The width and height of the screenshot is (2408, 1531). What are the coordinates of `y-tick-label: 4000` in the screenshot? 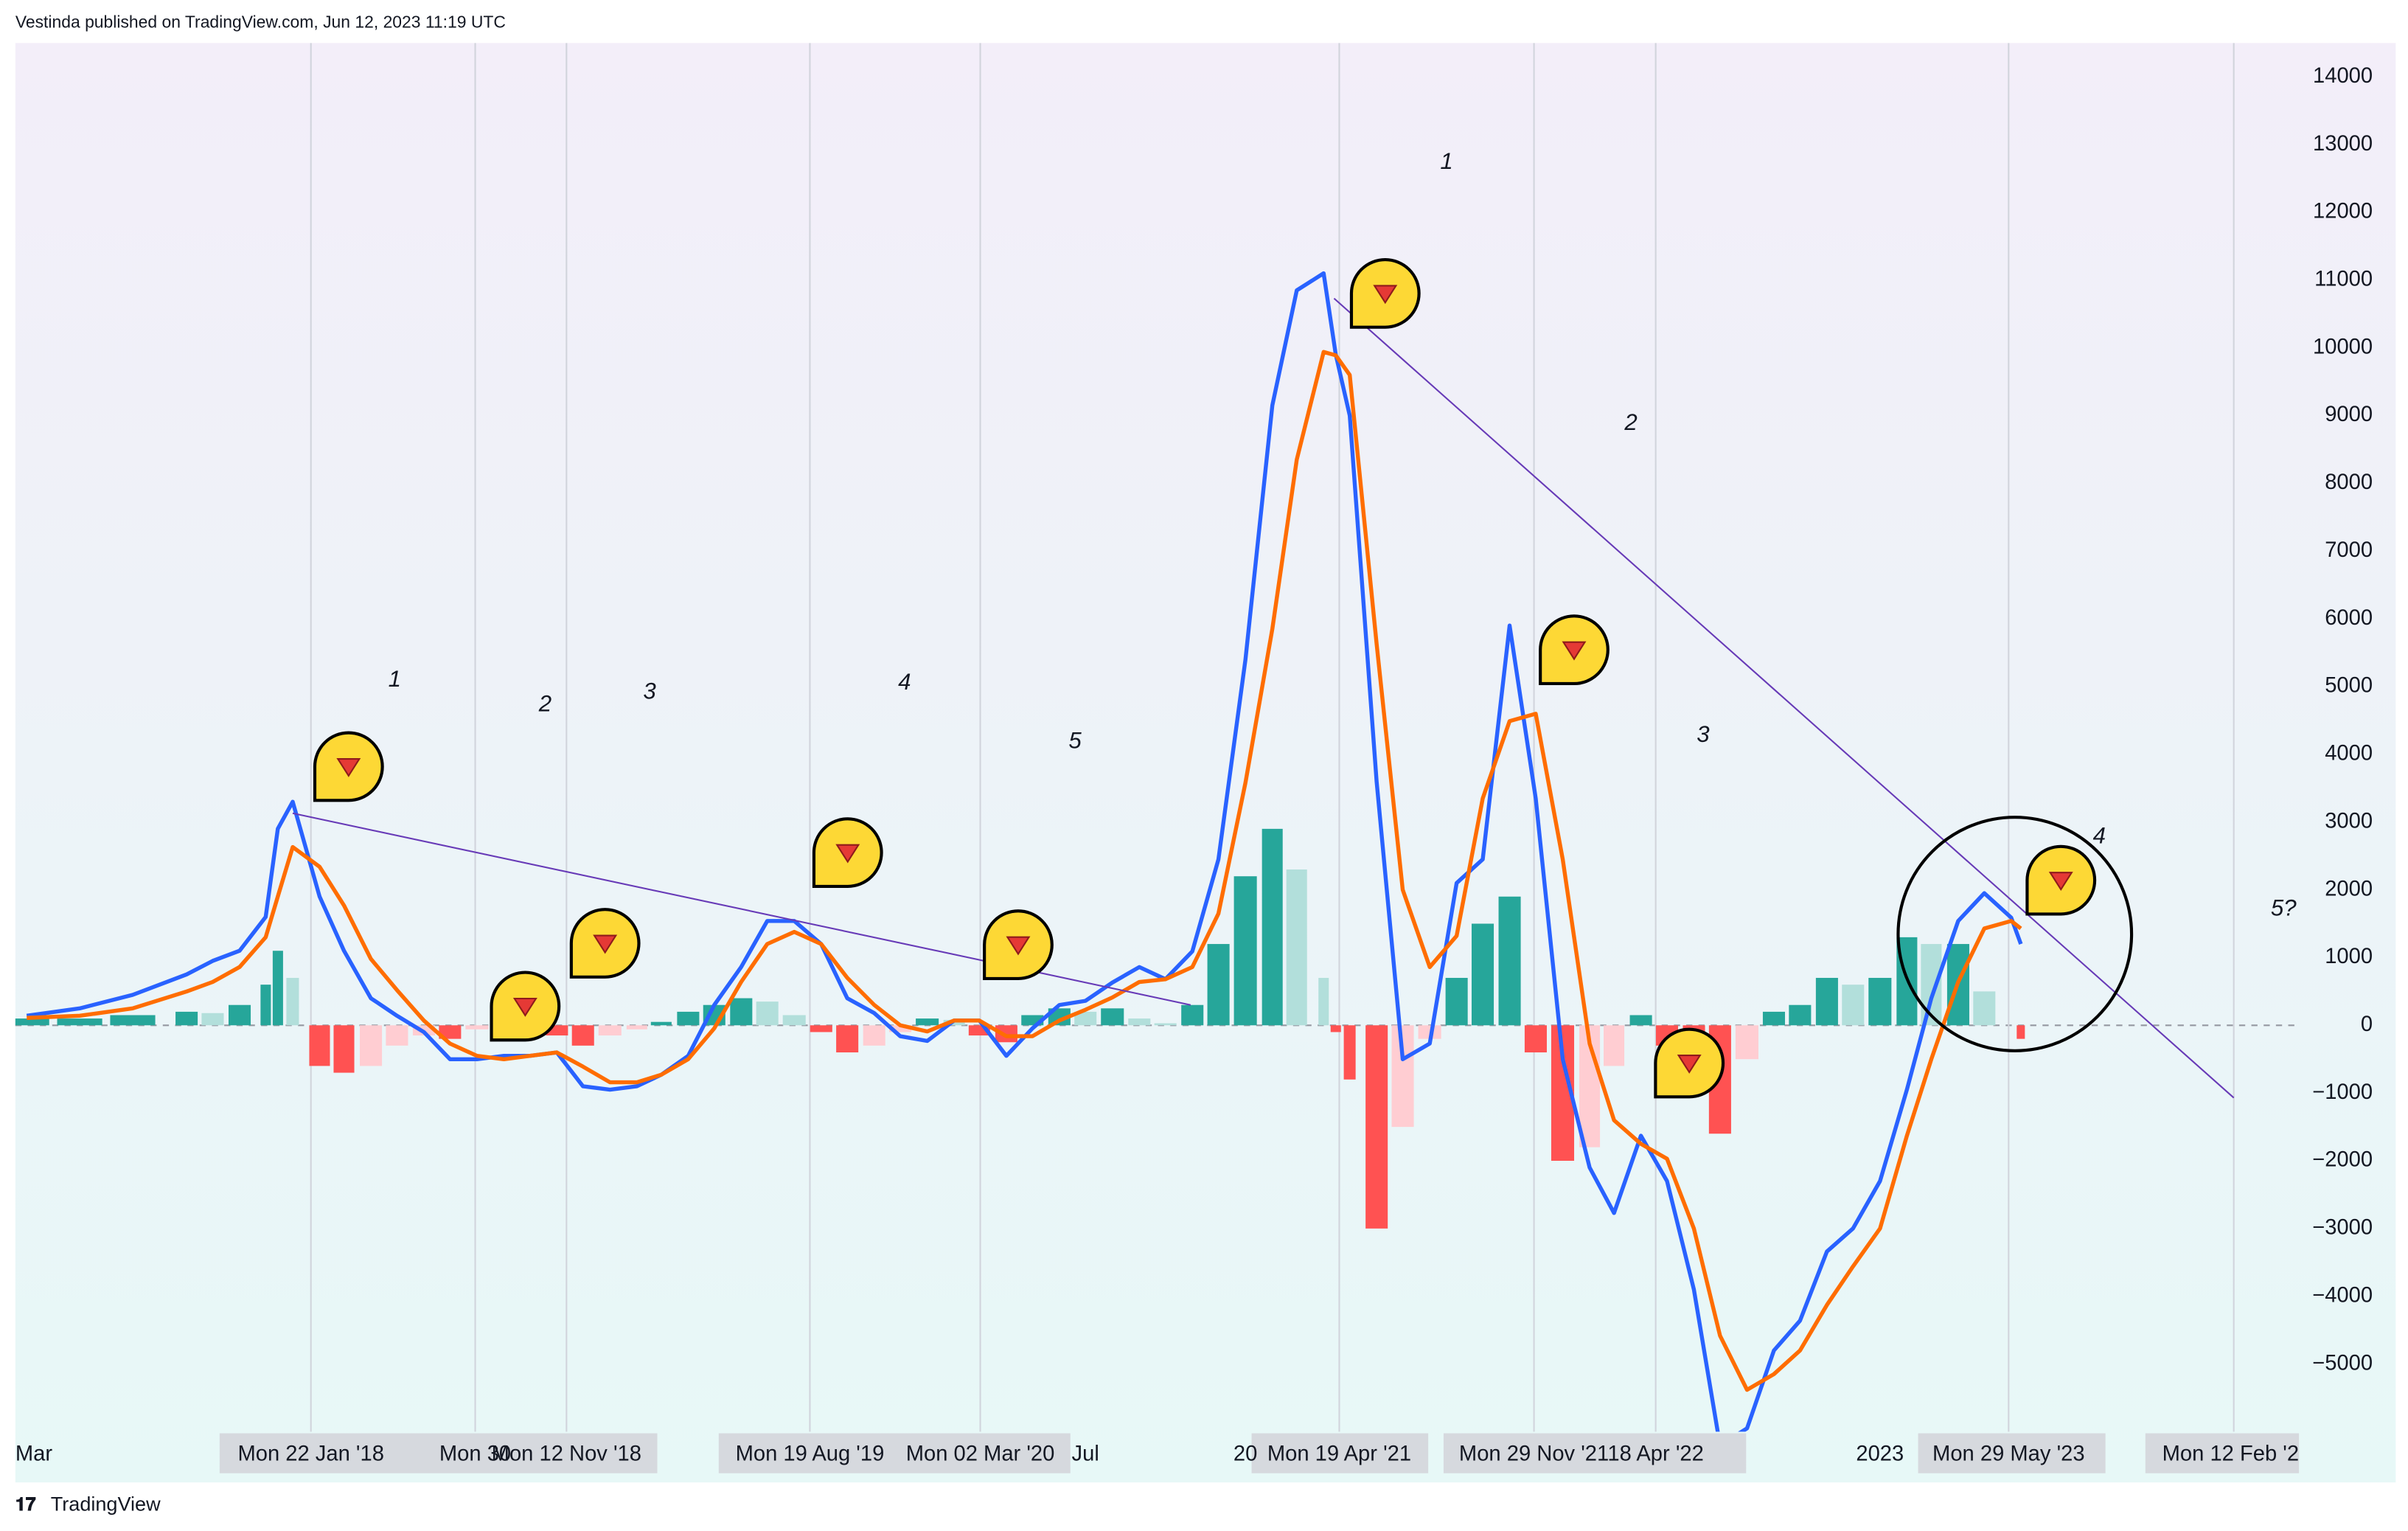 It's located at (2349, 754).